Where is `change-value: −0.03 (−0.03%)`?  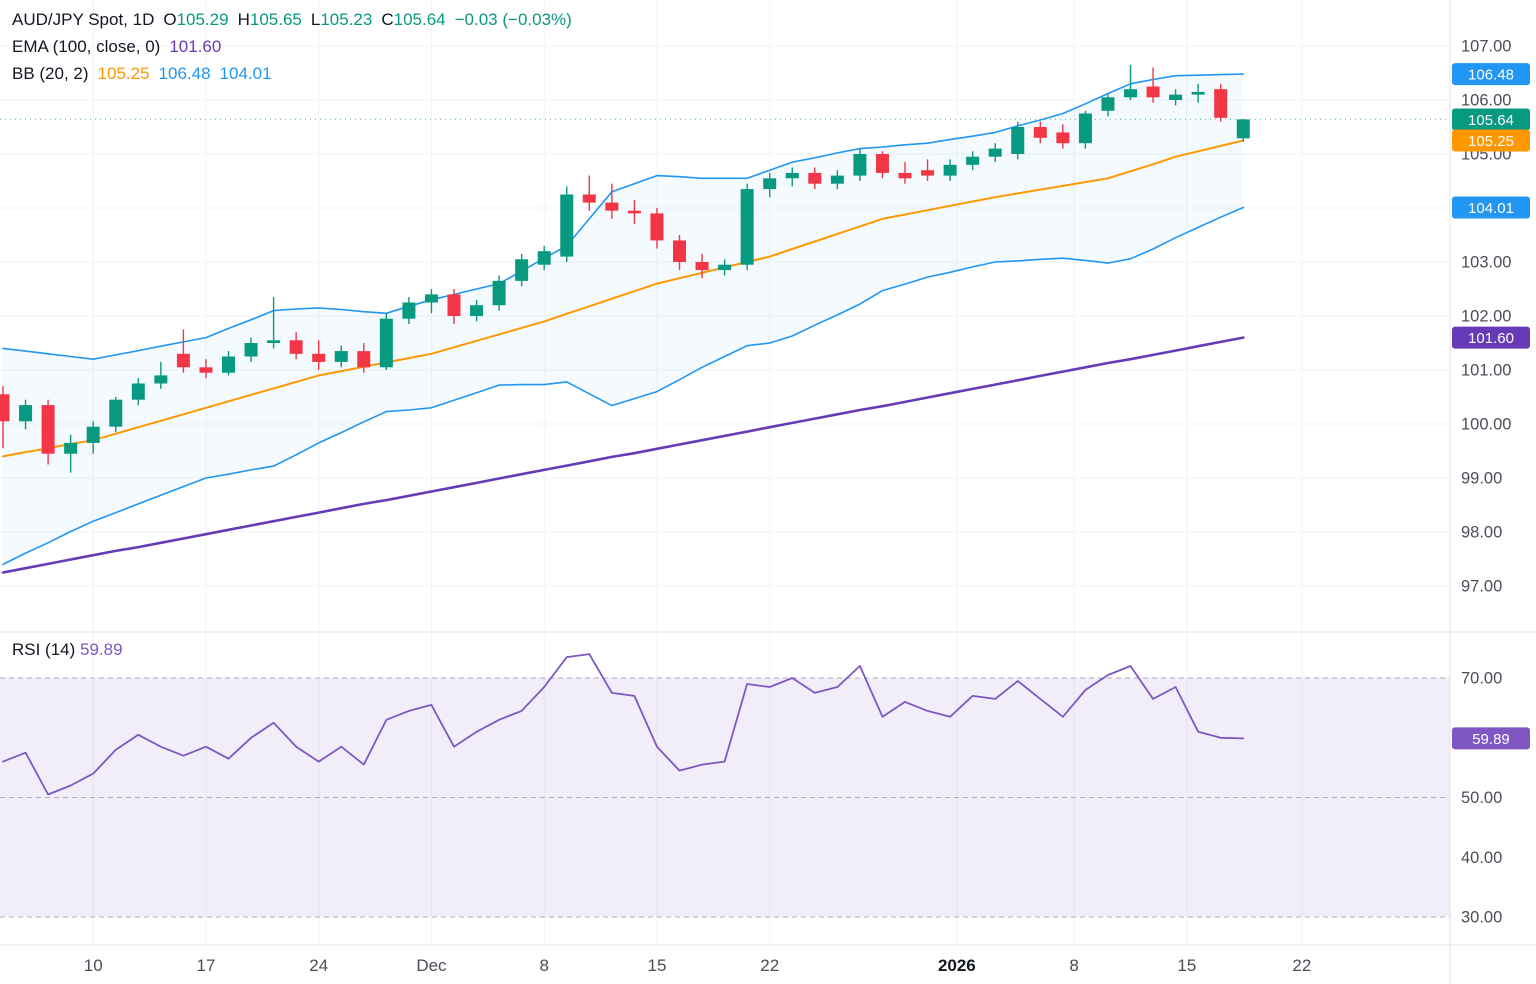 change-value: −0.03 (−0.03%) is located at coordinates (513, 19).